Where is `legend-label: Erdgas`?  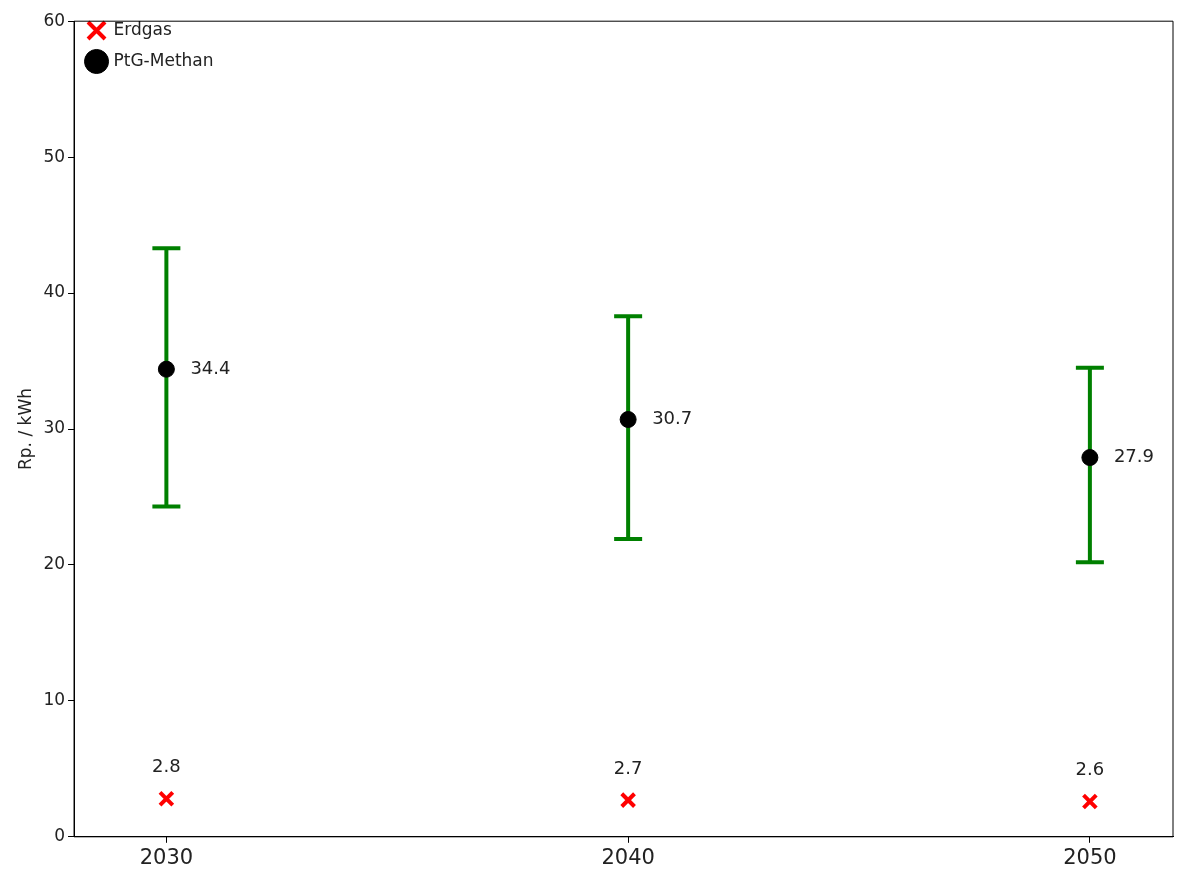 legend-label: Erdgas is located at coordinates (142, 28).